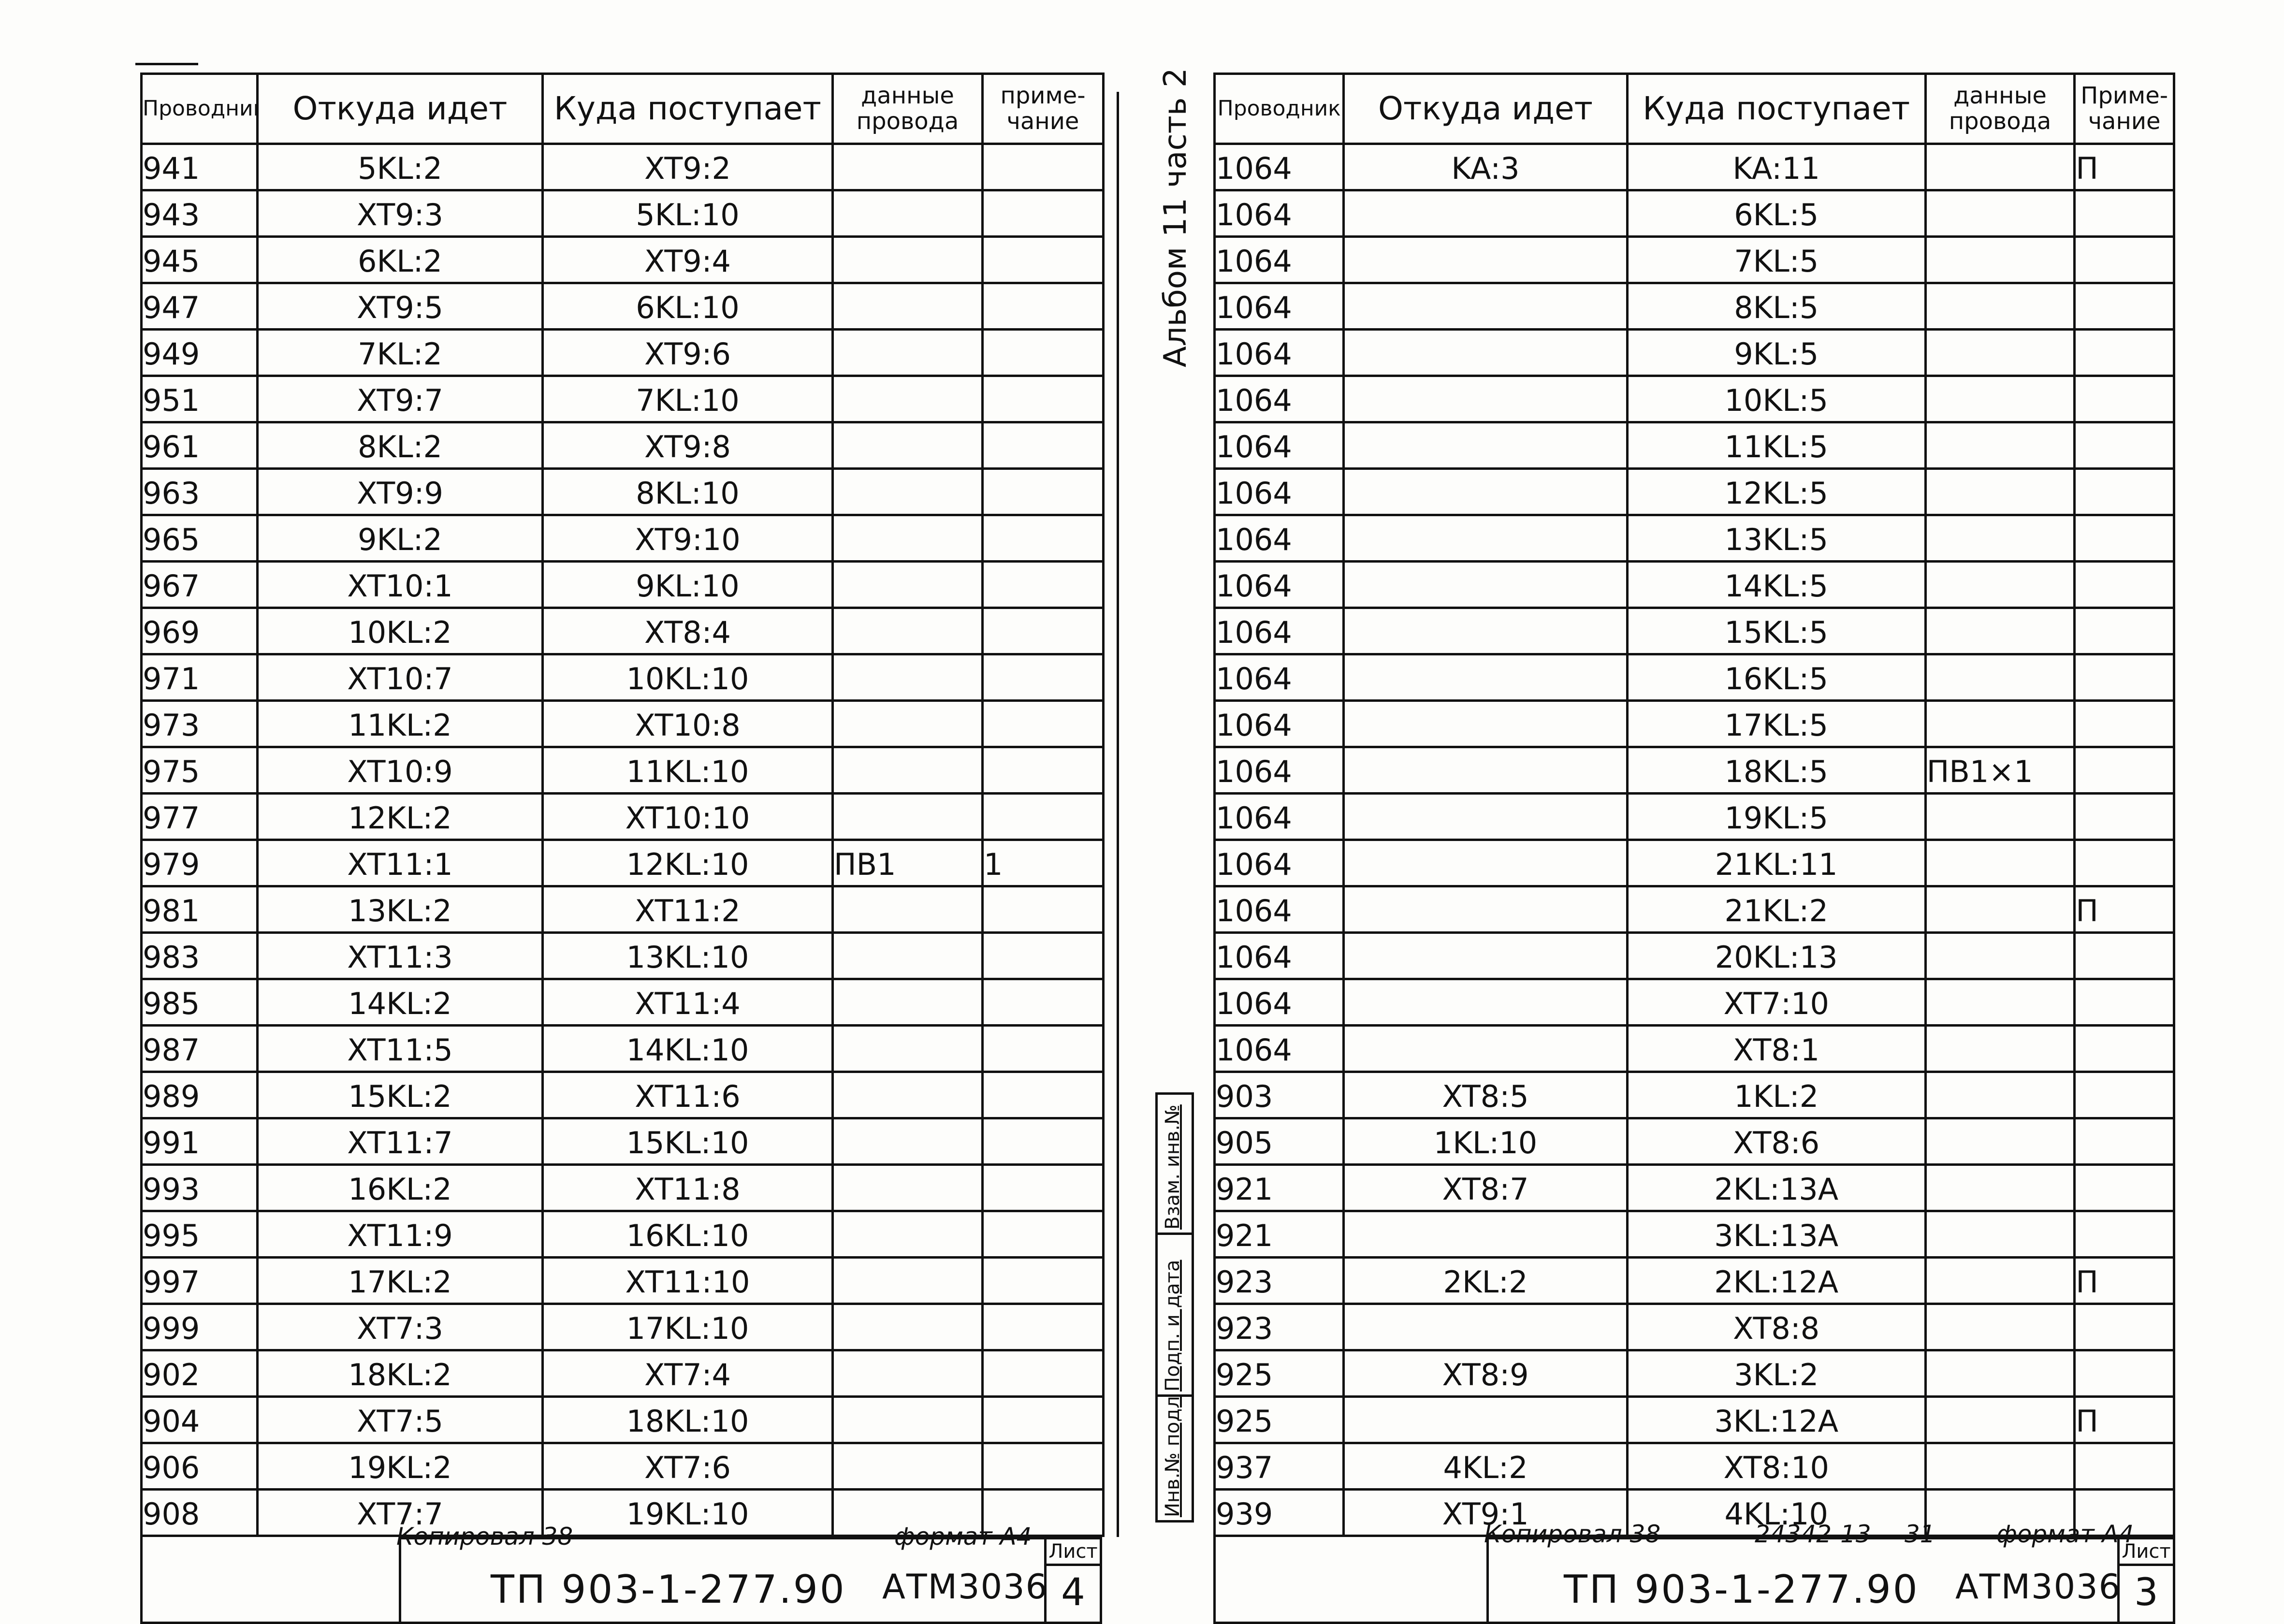  I want to click on cell-to: XT9:2, so click(687, 167).